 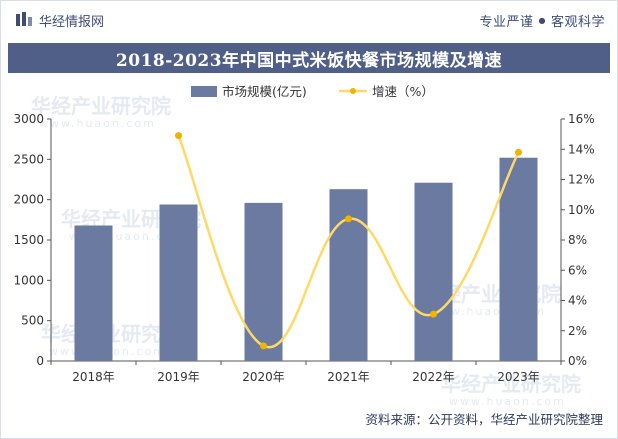 What do you see at coordinates (28, 200) in the screenshot?
I see `y-left-tick-label: 2000` at bounding box center [28, 200].